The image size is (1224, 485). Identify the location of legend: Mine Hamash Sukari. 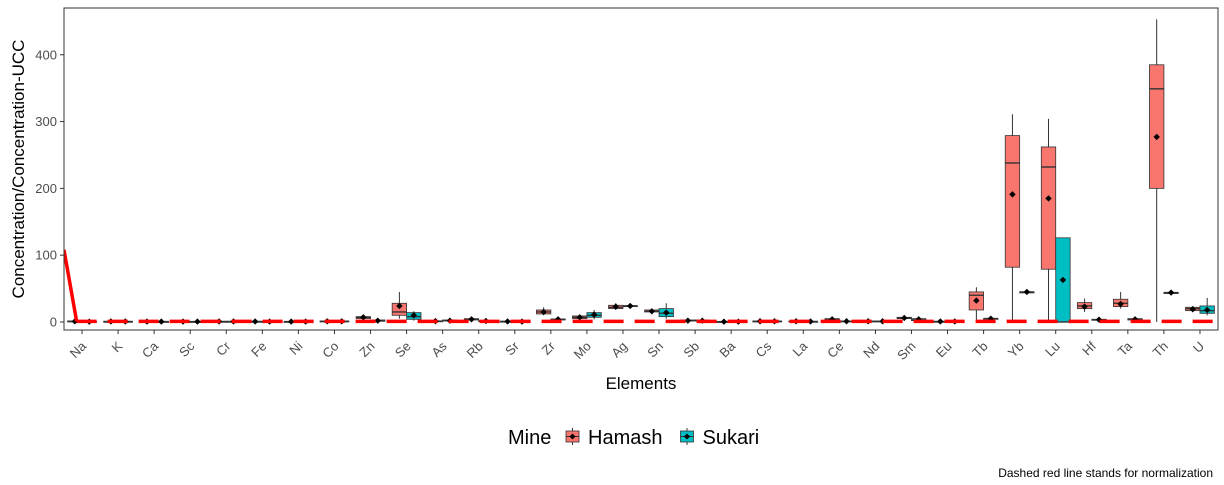
(633, 438).